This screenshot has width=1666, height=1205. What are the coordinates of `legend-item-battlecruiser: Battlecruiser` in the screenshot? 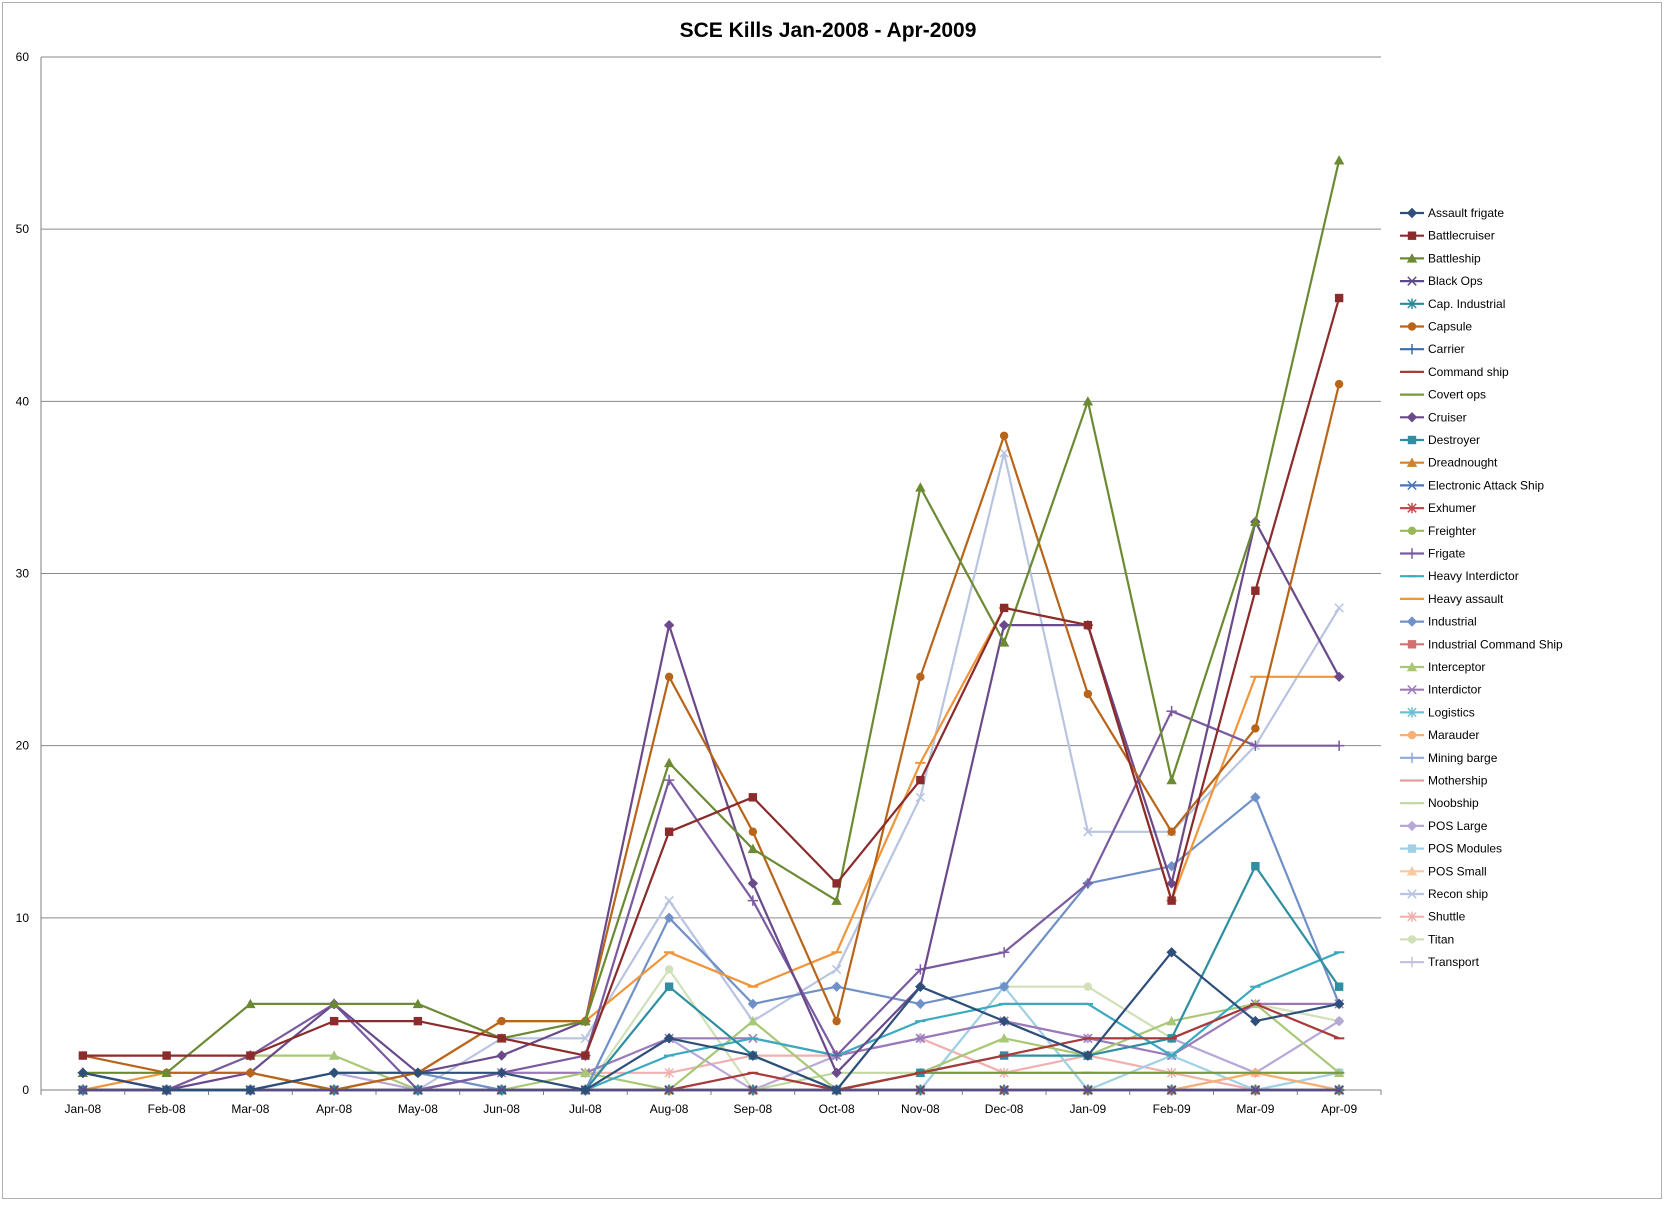 It's located at (1447, 236).